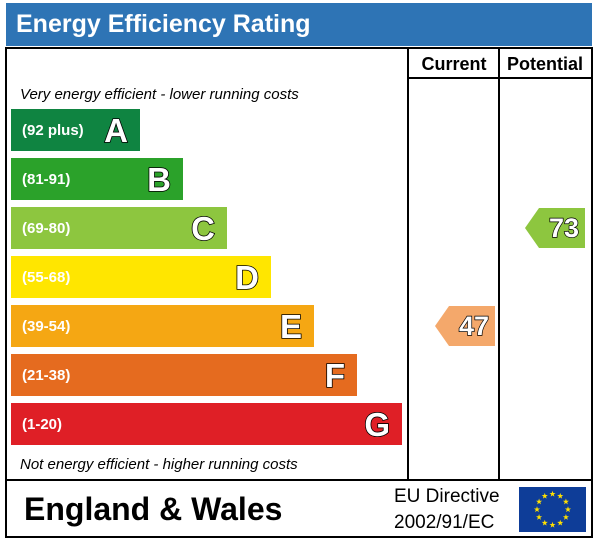 This screenshot has height=541, width=598. Describe the element at coordinates (203, 228) in the screenshot. I see `band-c-letter: C` at that location.